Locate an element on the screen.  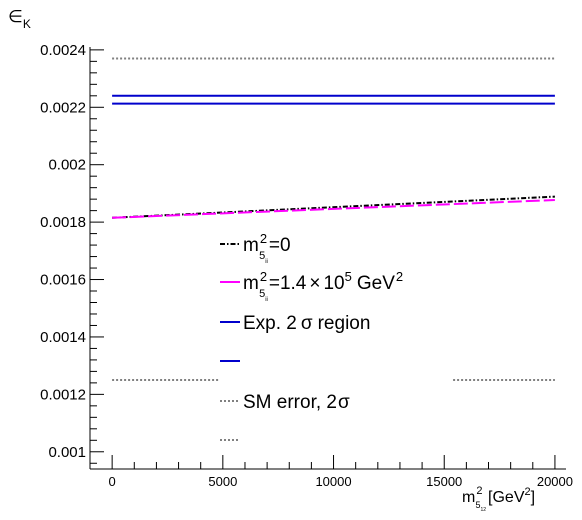
y-tick-label: 0.0022 is located at coordinates (63, 107).